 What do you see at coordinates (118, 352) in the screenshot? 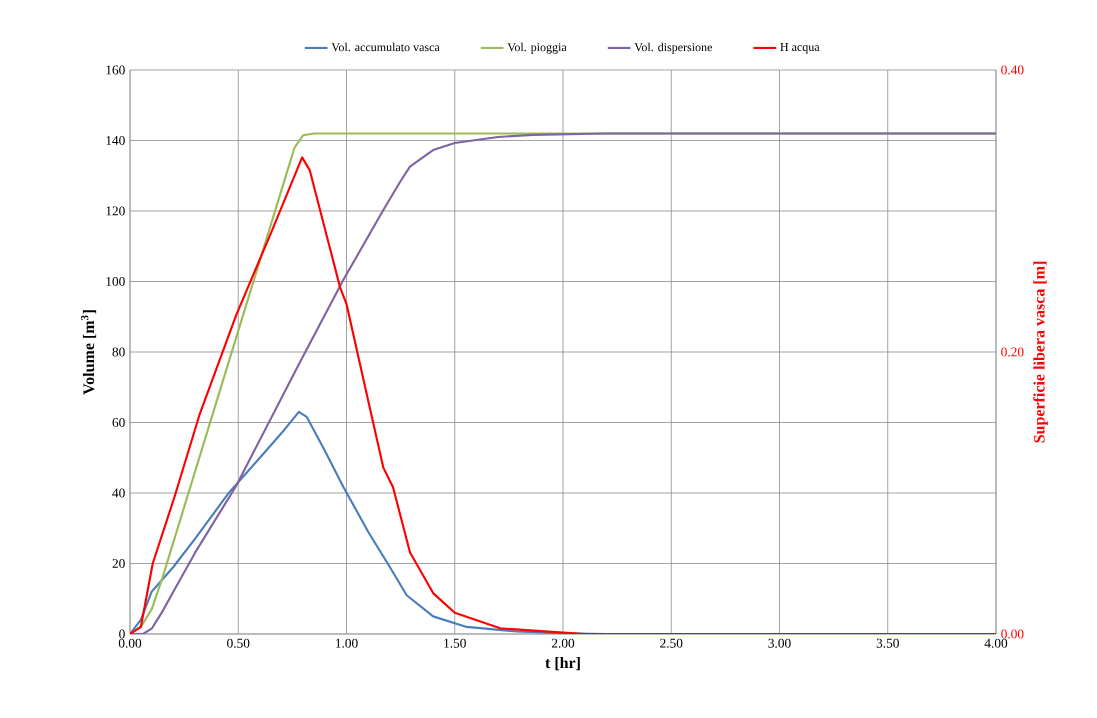
I see `y-tick-label: 80` at bounding box center [118, 352].